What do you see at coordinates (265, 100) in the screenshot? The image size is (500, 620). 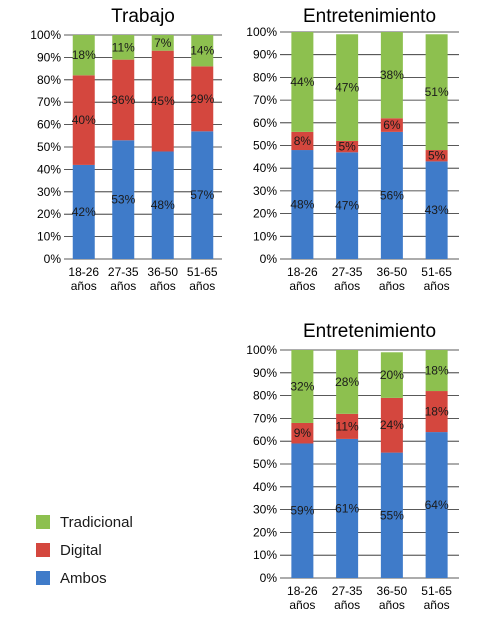 I see `y-tick-label-1-7: 70%` at bounding box center [265, 100].